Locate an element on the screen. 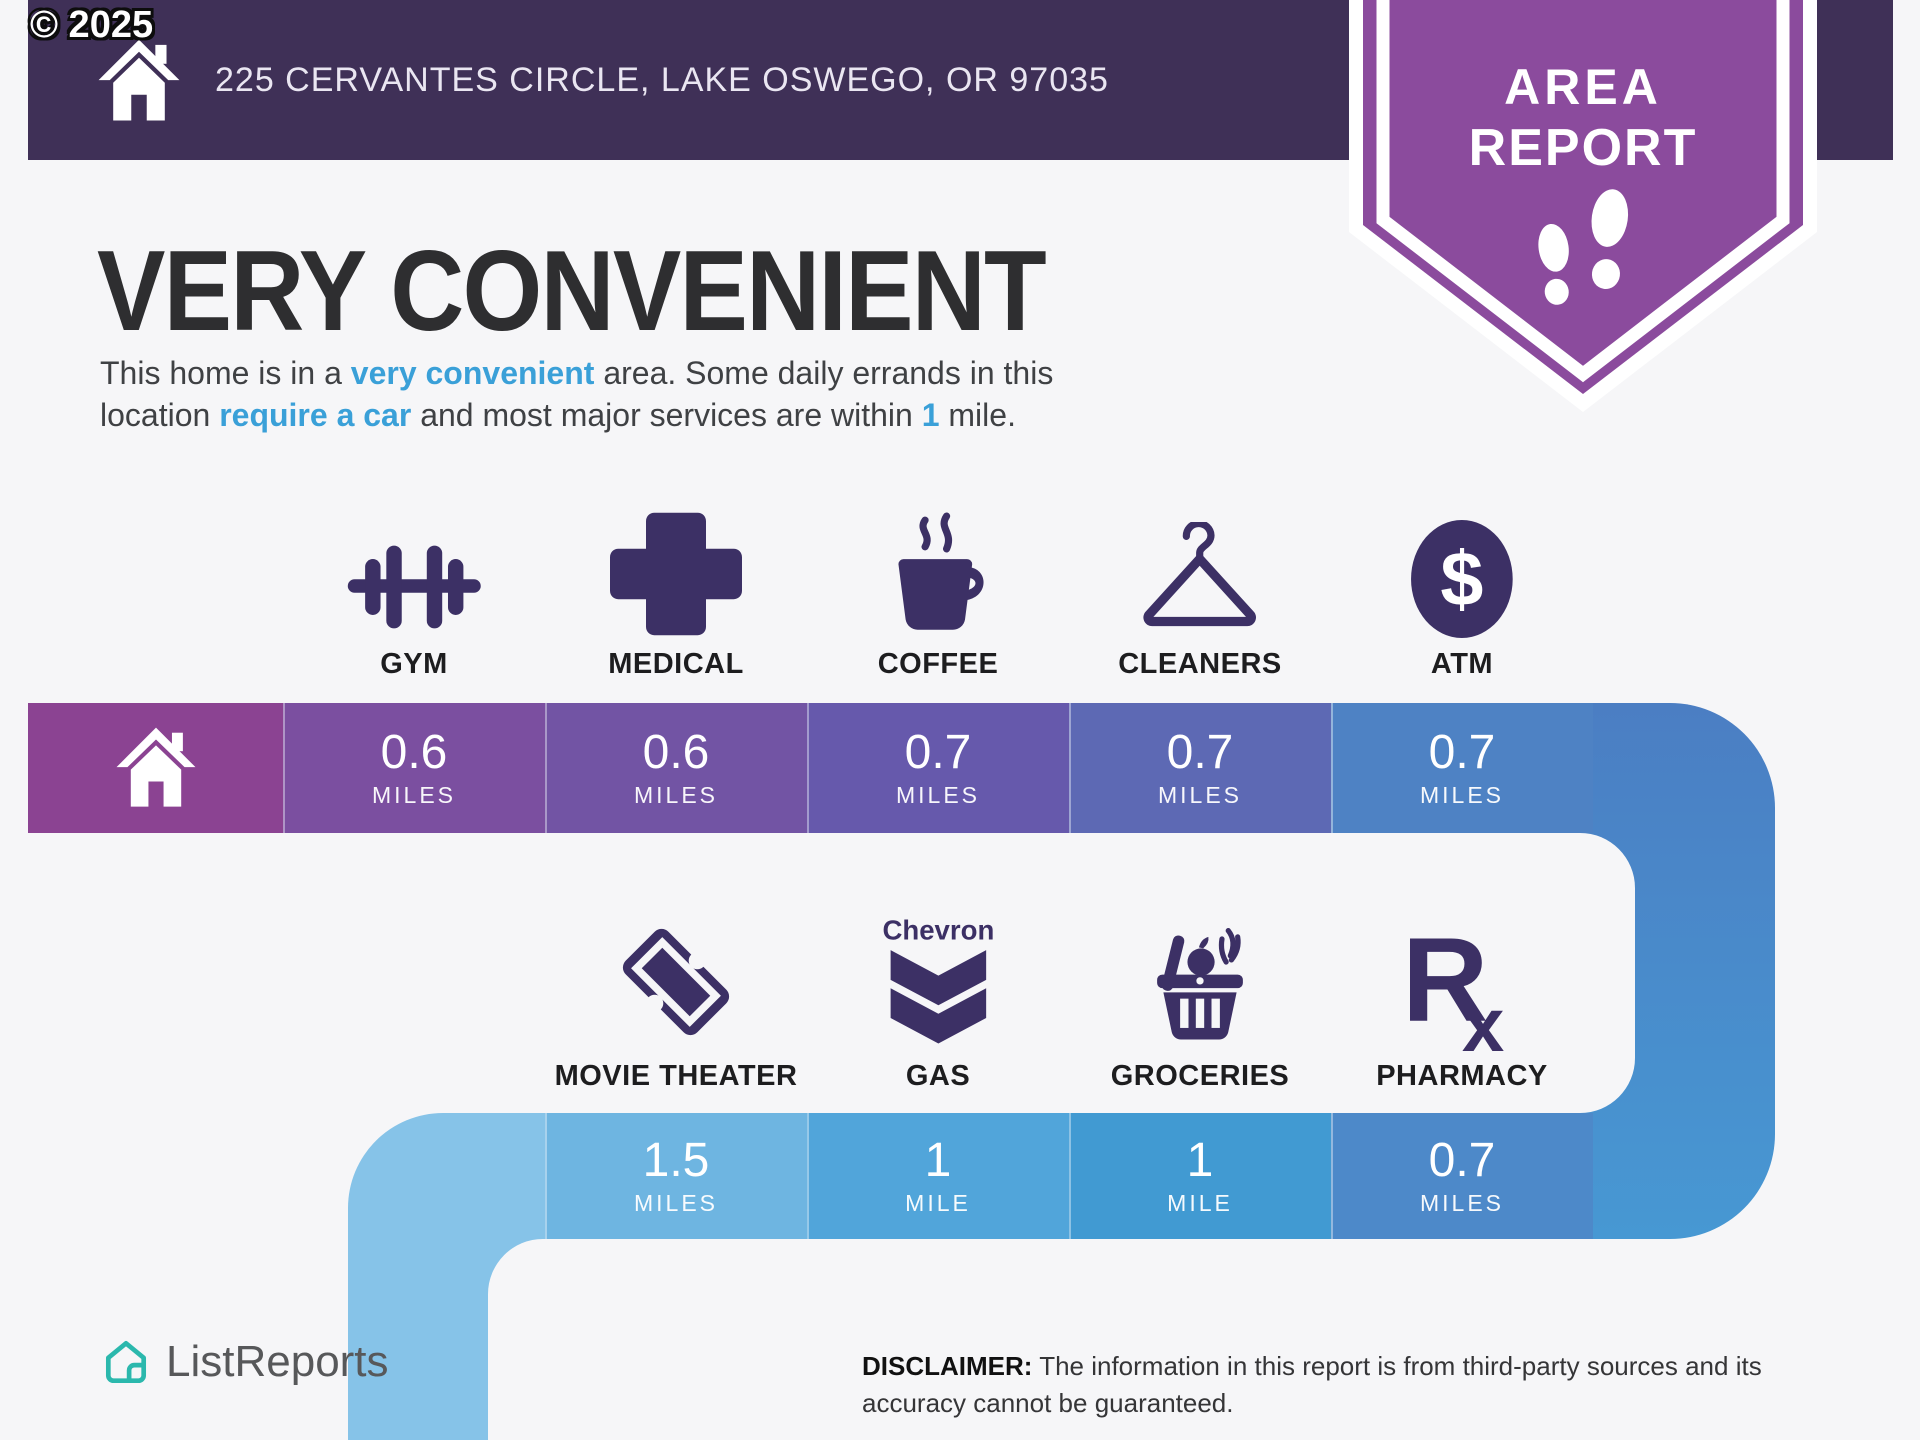 The width and height of the screenshot is (1920, 1440). listreports-icon is located at coordinates (126, 1362).